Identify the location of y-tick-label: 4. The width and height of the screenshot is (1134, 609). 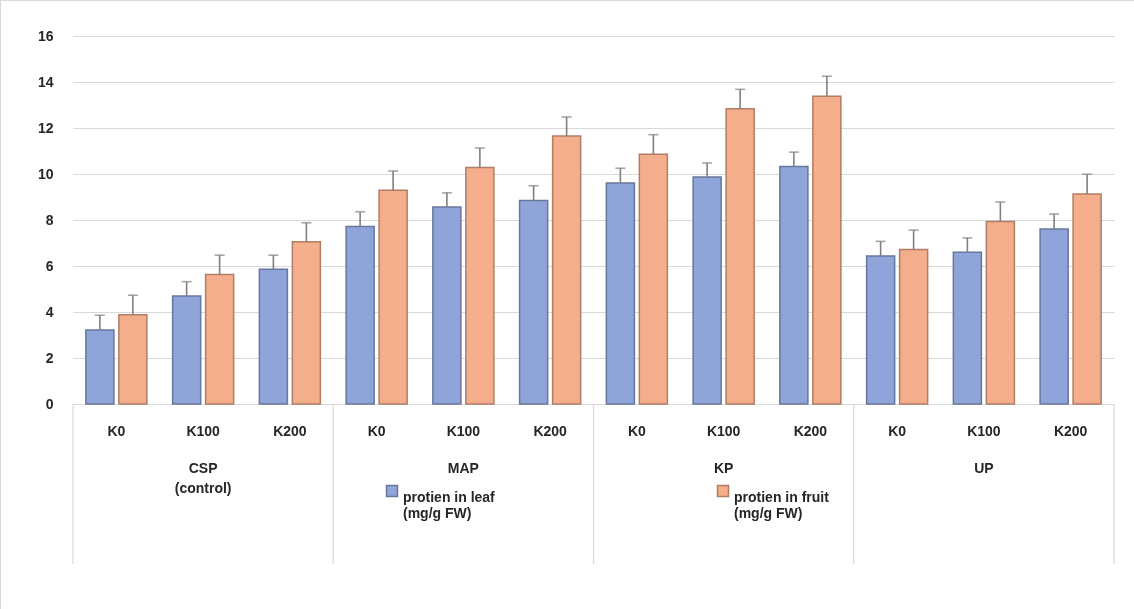
(49, 311).